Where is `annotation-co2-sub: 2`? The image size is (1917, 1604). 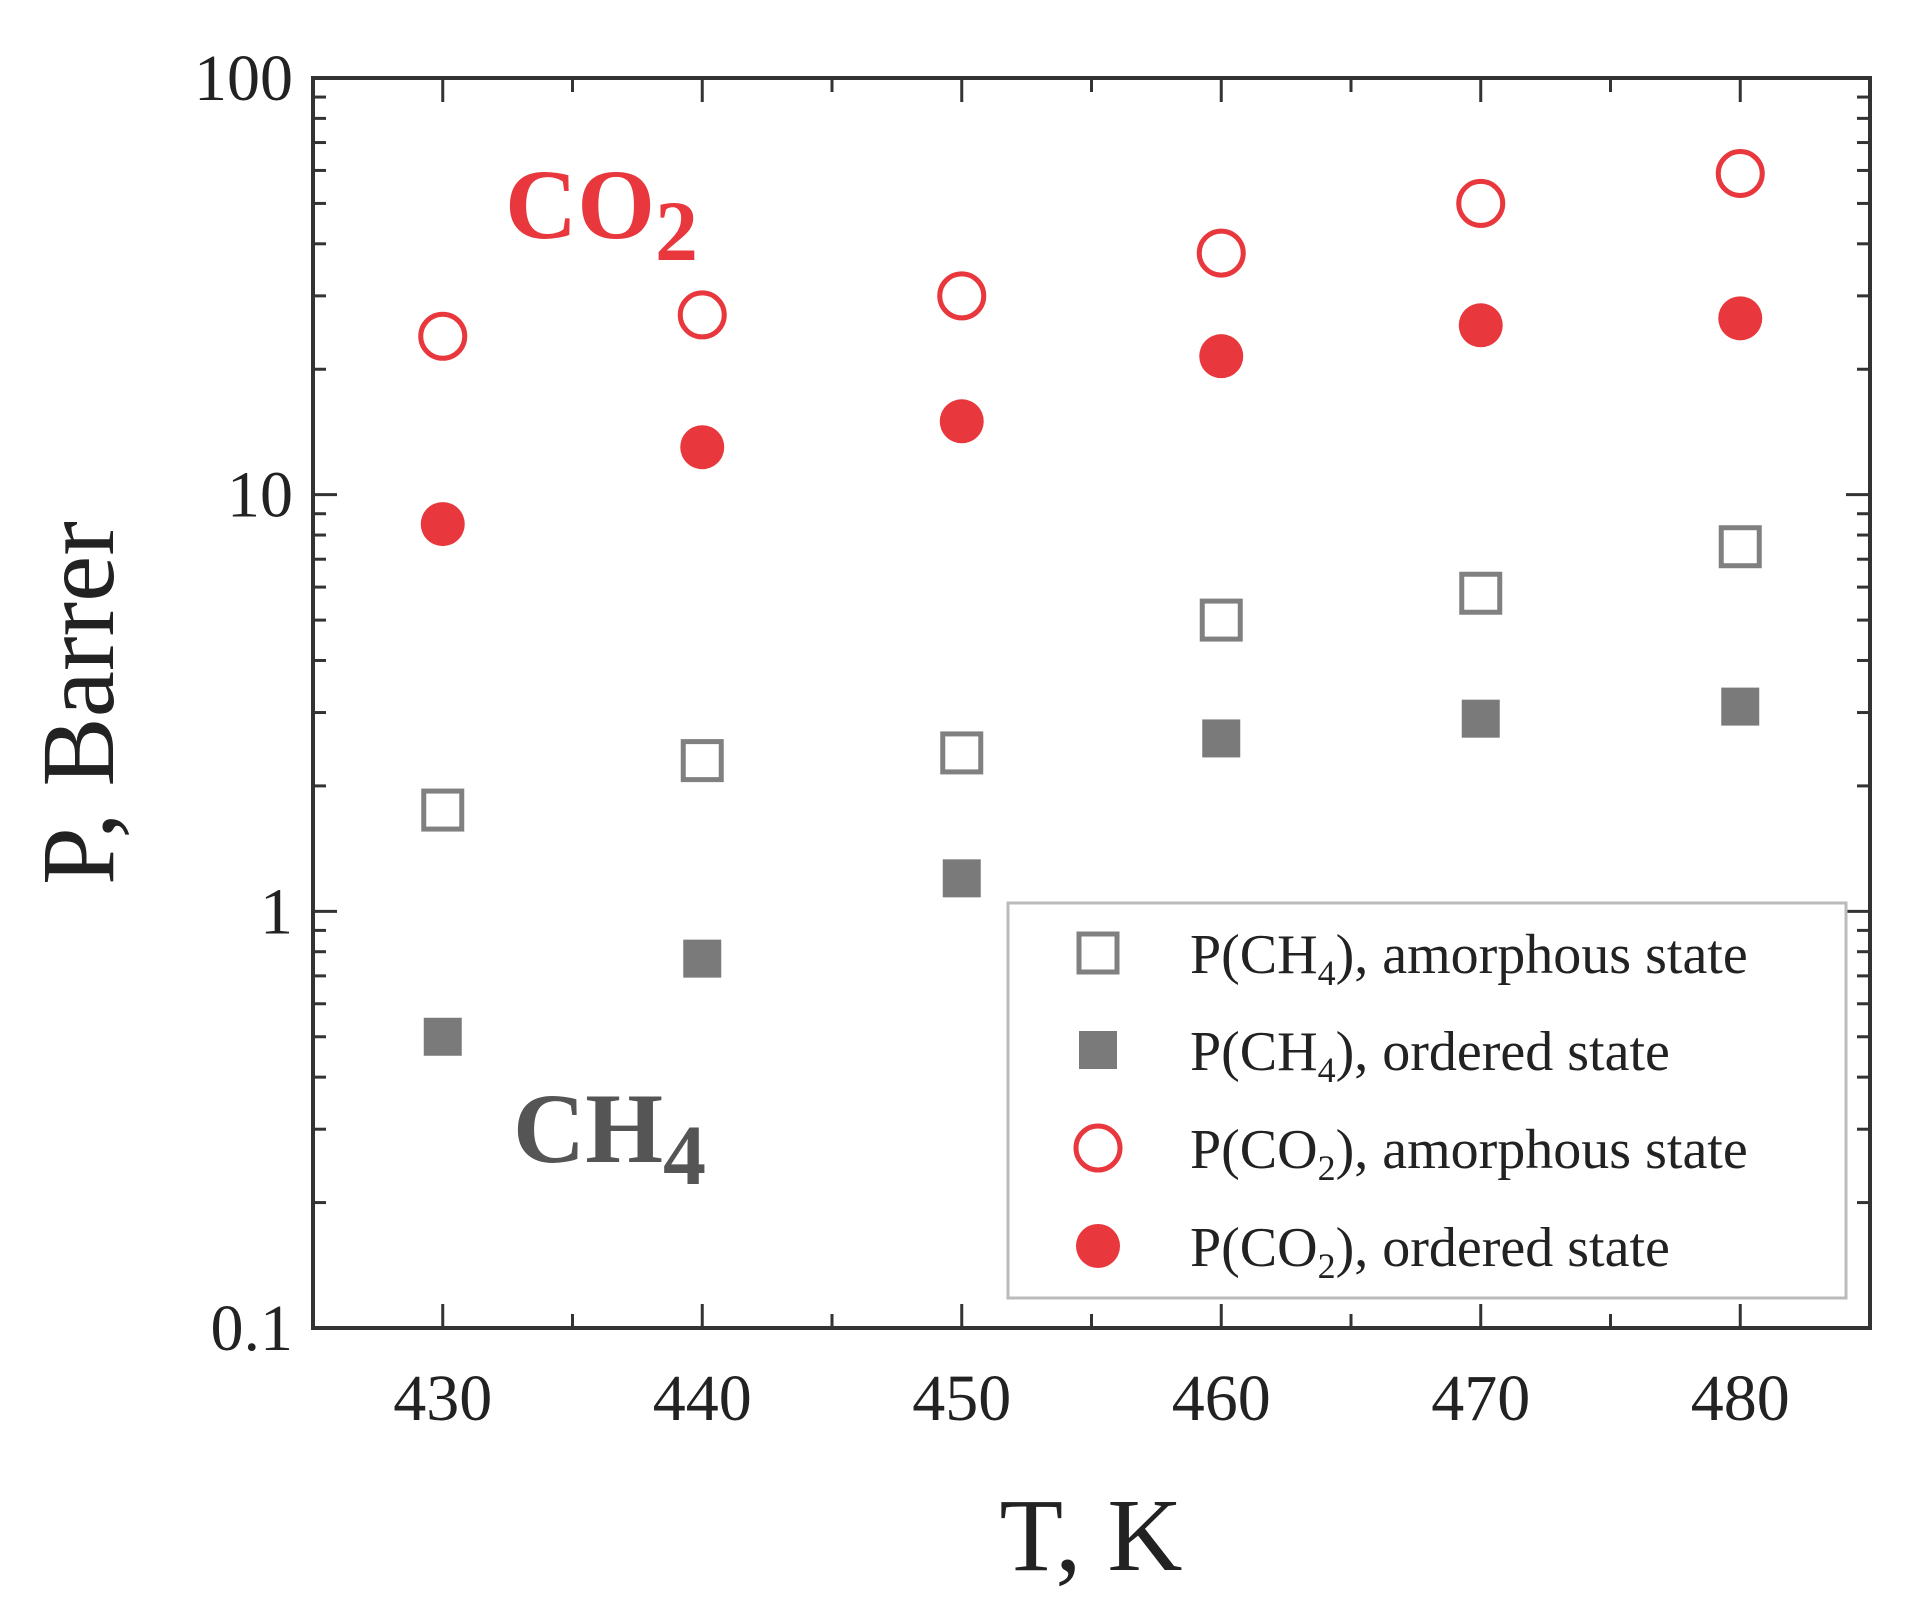
annotation-co2-sub: 2 is located at coordinates (676, 231).